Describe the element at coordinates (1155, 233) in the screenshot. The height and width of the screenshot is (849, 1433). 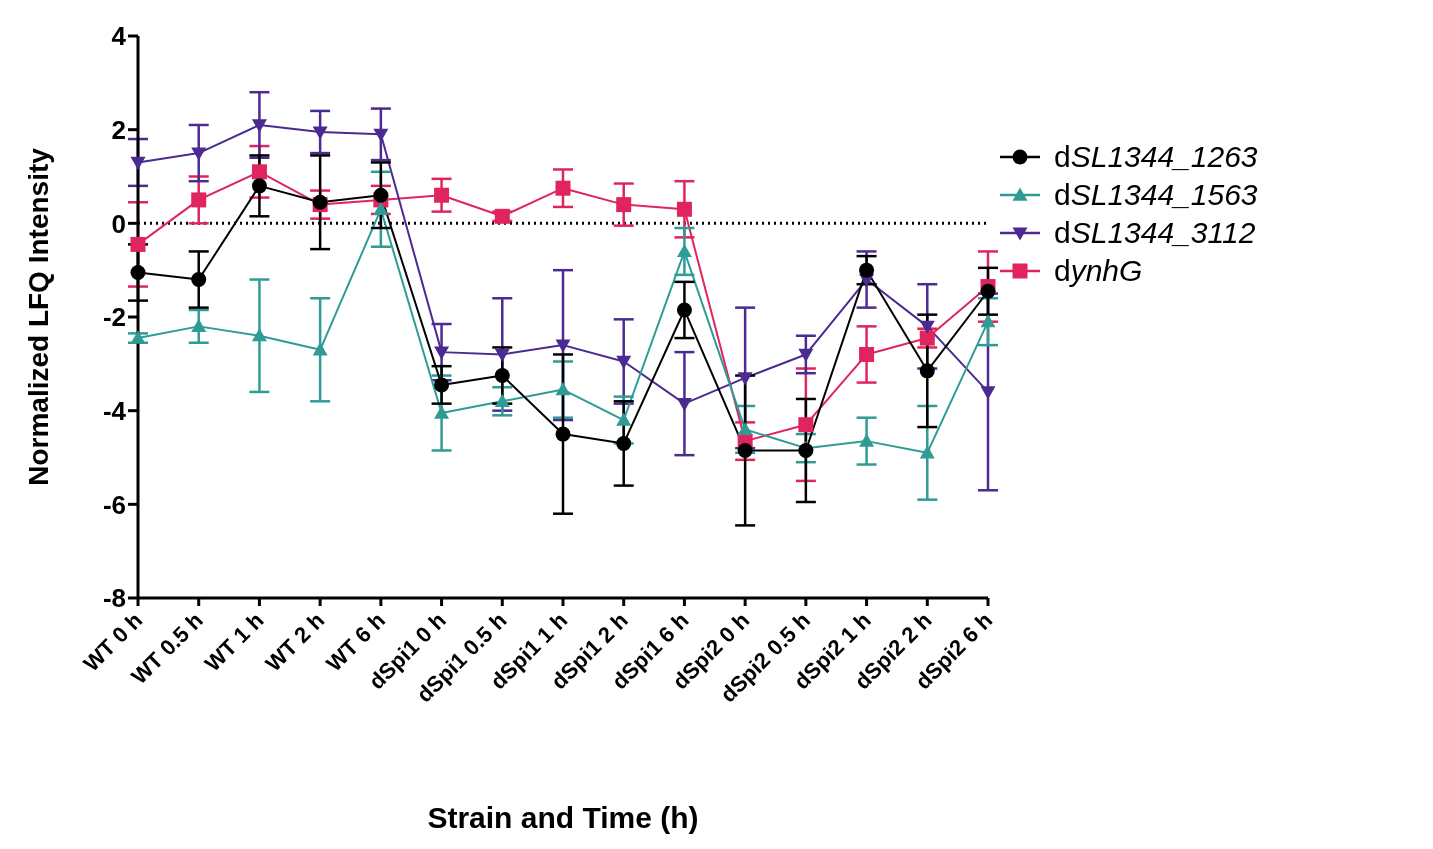
I see `legend-label: dSL1344_3112` at that location.